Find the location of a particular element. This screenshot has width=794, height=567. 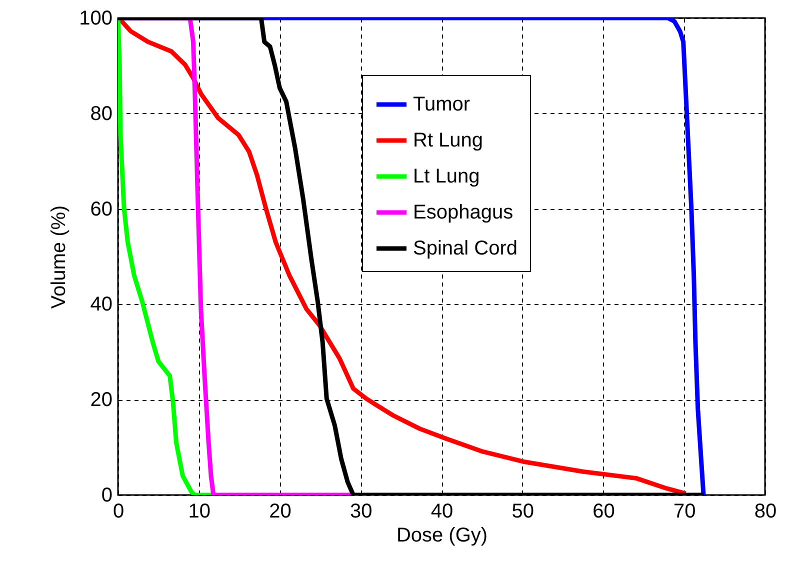

y-tick-label: 0 is located at coordinates (106, 495).